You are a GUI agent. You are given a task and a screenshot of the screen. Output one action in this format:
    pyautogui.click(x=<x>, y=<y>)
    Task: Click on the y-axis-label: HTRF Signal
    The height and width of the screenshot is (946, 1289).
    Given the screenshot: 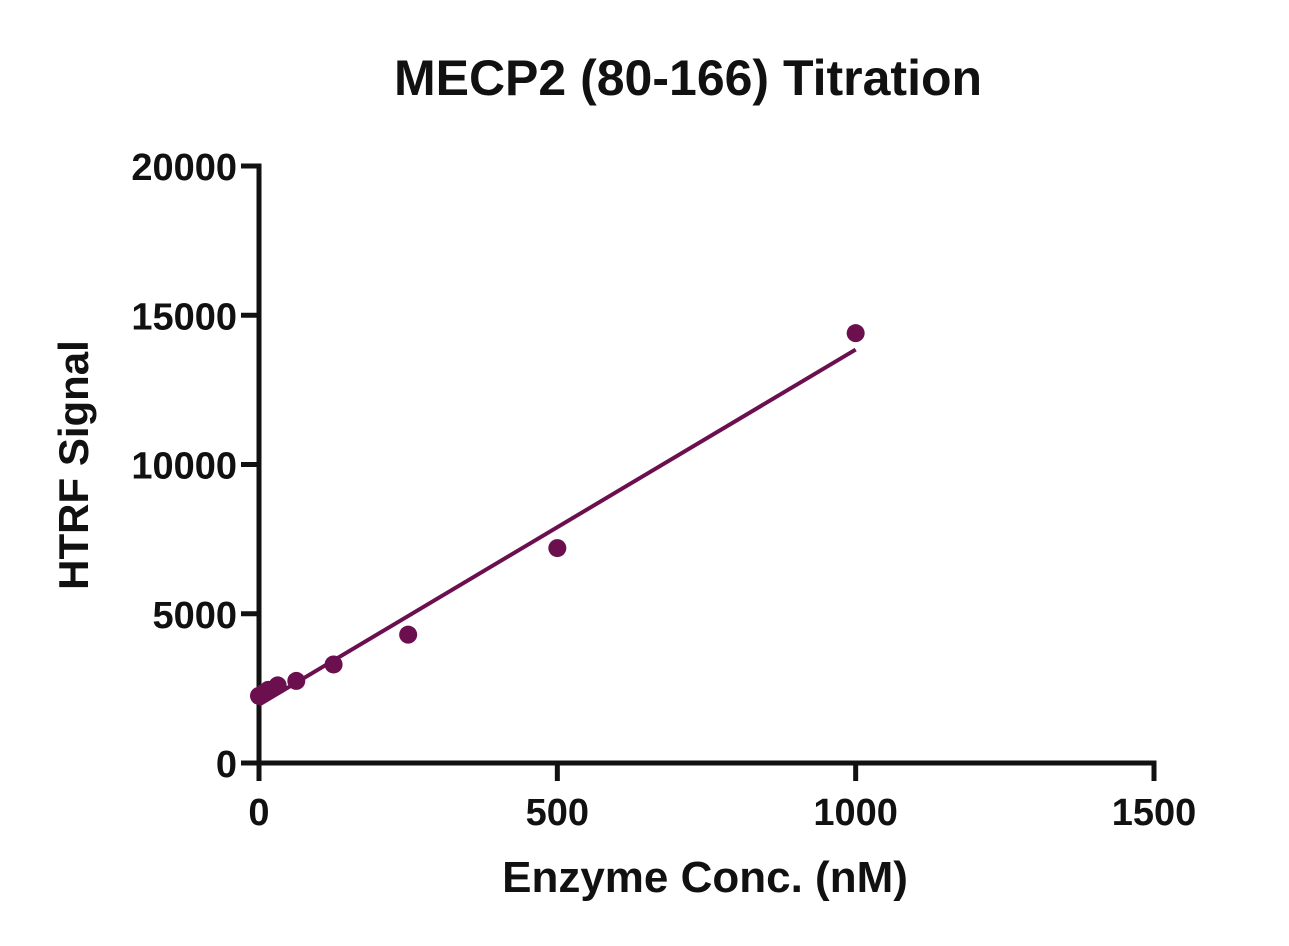 What is the action you would take?
    pyautogui.click(x=73, y=465)
    